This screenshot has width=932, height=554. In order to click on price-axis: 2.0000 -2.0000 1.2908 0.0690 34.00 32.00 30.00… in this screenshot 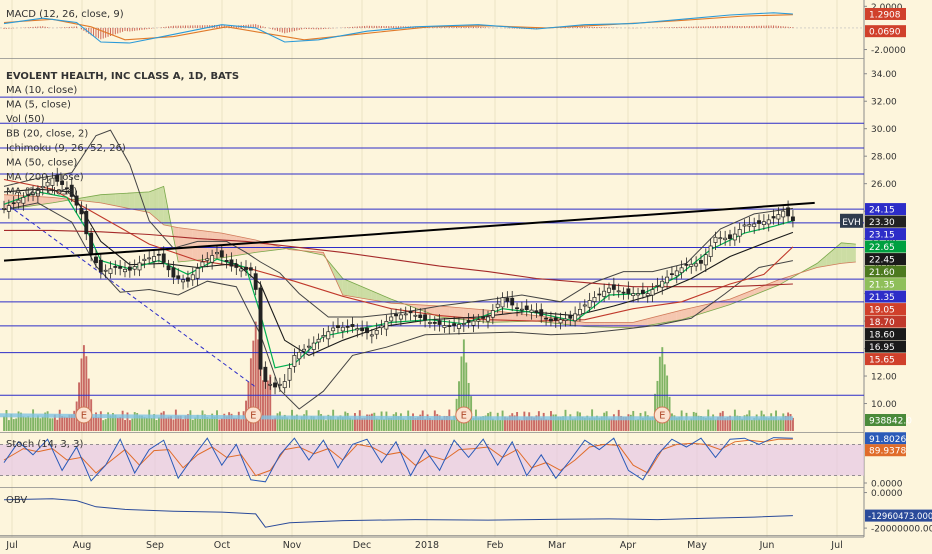, I will do `click(898, 269)`.